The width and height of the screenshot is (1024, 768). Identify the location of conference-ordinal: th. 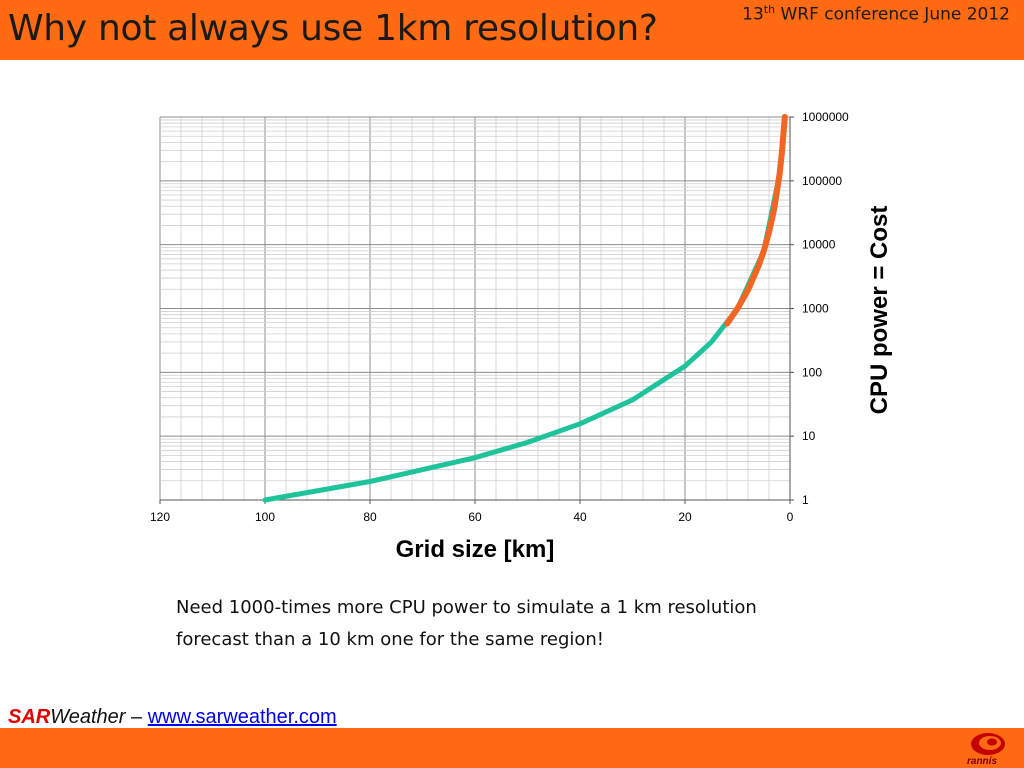
(769, 9).